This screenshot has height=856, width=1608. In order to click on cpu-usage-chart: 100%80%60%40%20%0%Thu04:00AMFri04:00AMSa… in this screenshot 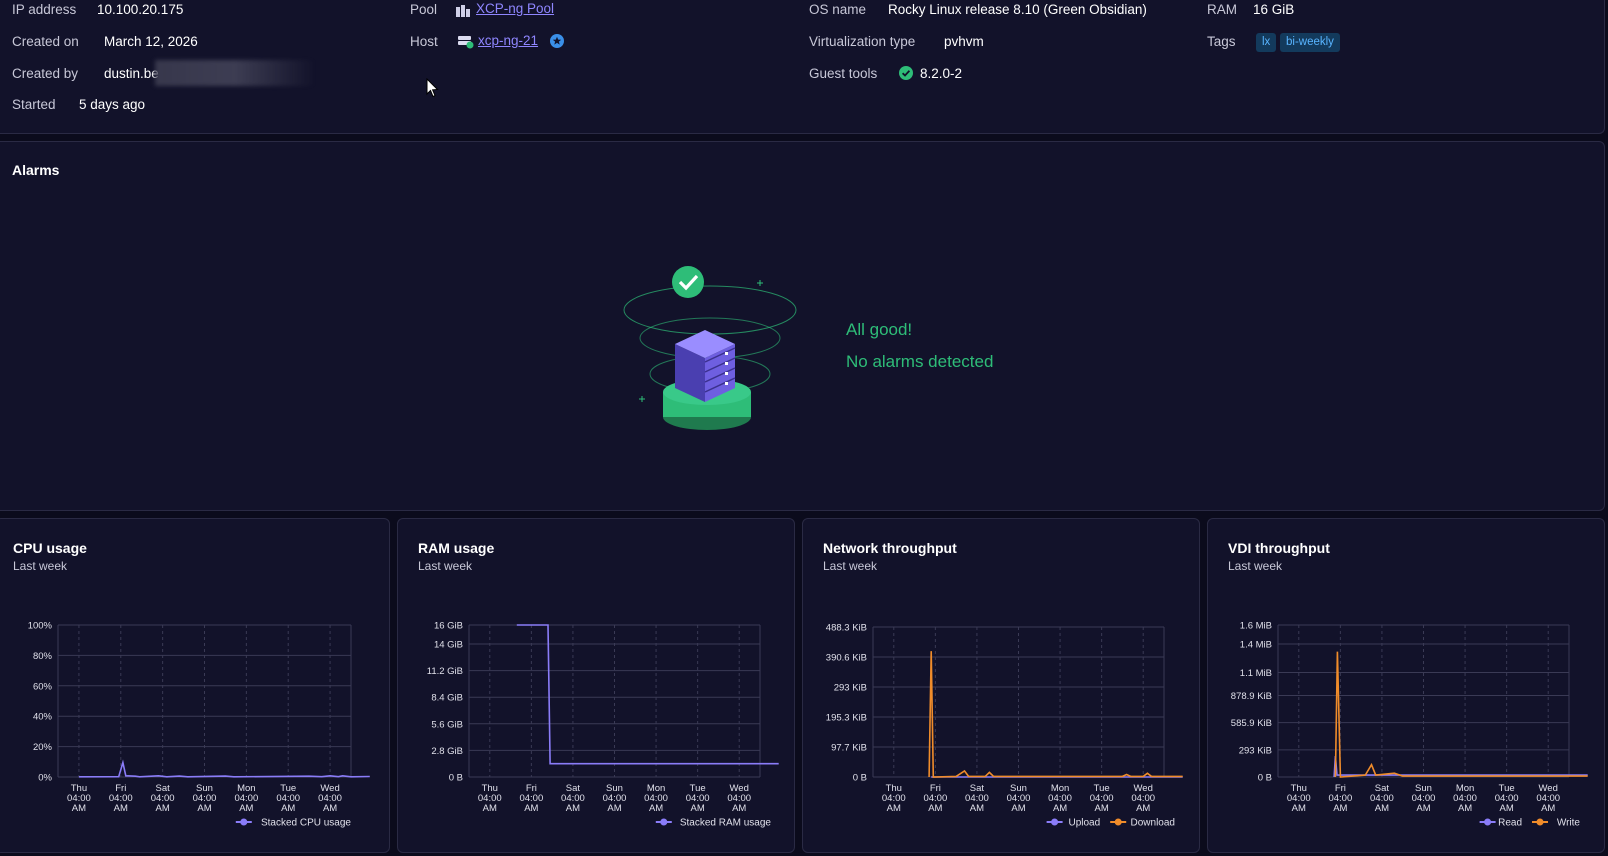, I will do `click(199, 725)`.